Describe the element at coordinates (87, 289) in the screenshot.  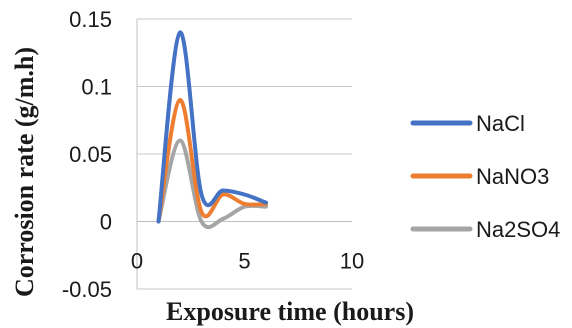
I see `y-tick-label: -0.05` at that location.